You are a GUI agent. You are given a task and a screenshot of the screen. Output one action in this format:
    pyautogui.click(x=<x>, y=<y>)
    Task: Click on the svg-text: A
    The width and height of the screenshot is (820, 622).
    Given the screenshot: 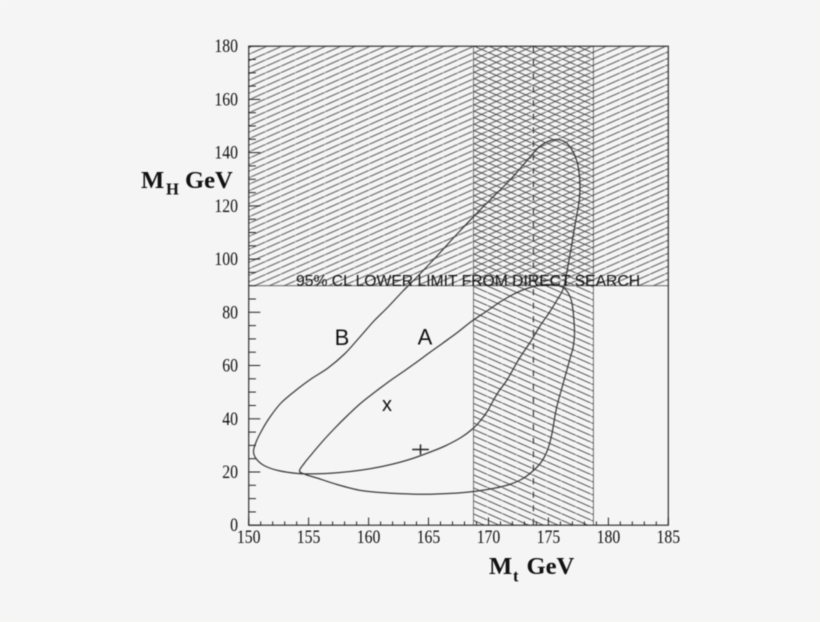 What is the action you would take?
    pyautogui.click(x=425, y=337)
    